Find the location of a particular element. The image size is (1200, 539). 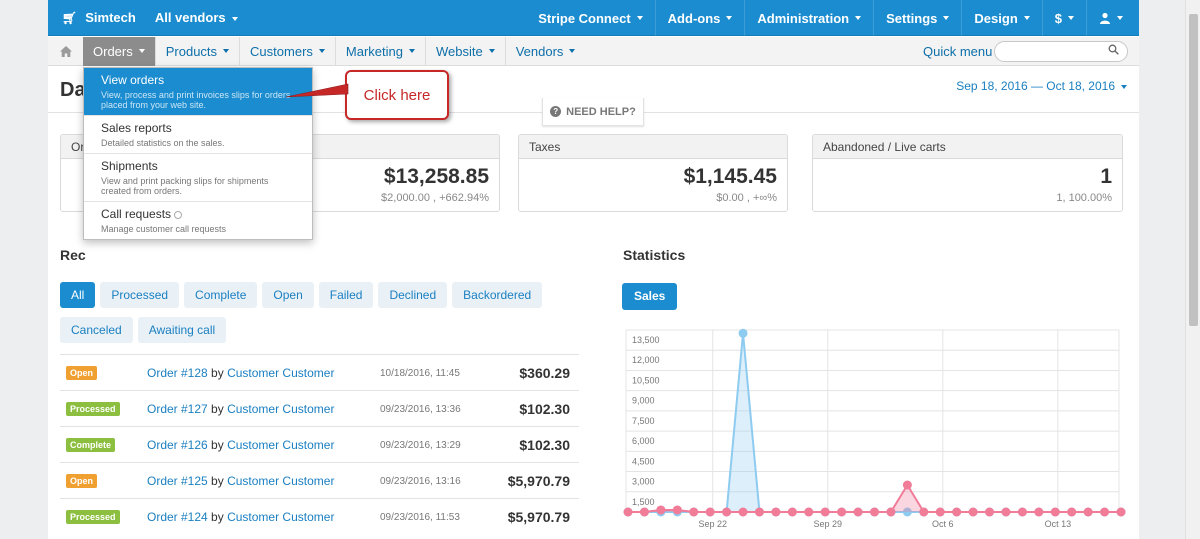

menu-item-title: Sales reports is located at coordinates (136, 128).